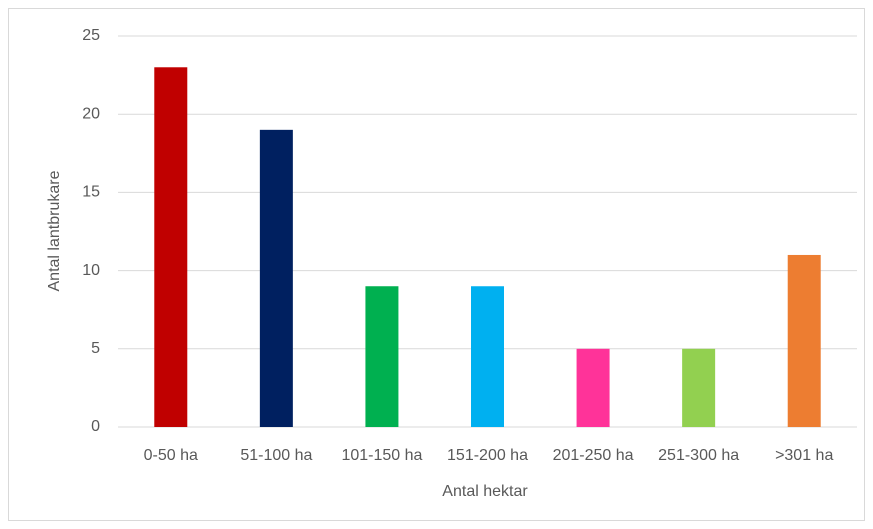 Image resolution: width=873 pixels, height=529 pixels. Describe the element at coordinates (276, 455) in the screenshot. I see `x-tick-label: 51-100 ha` at that location.